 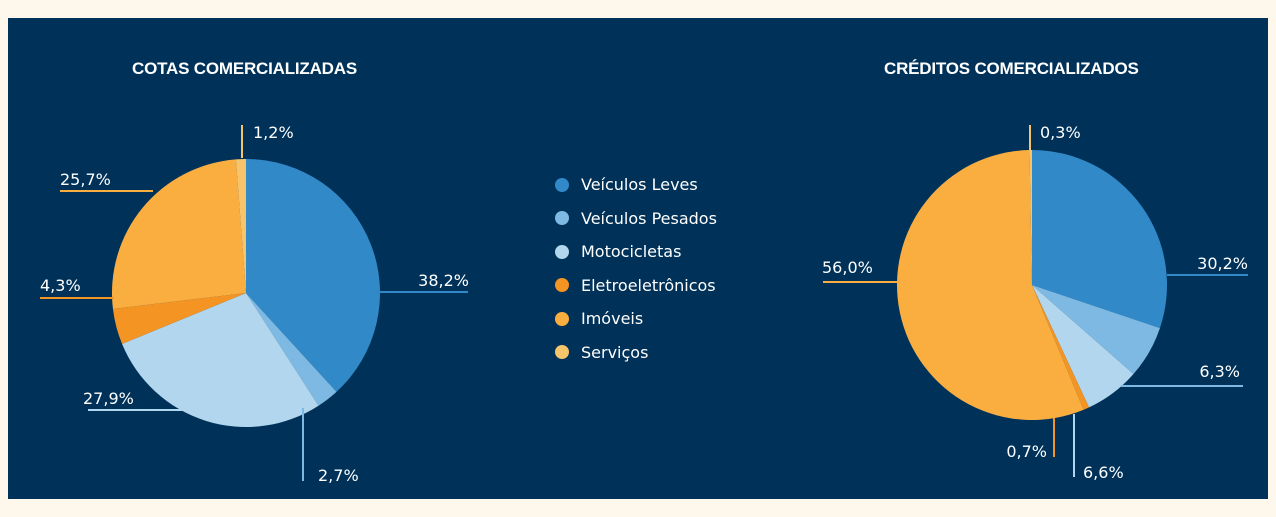 I want to click on legend-item-imoveis: Imóveis, so click(x=636, y=319).